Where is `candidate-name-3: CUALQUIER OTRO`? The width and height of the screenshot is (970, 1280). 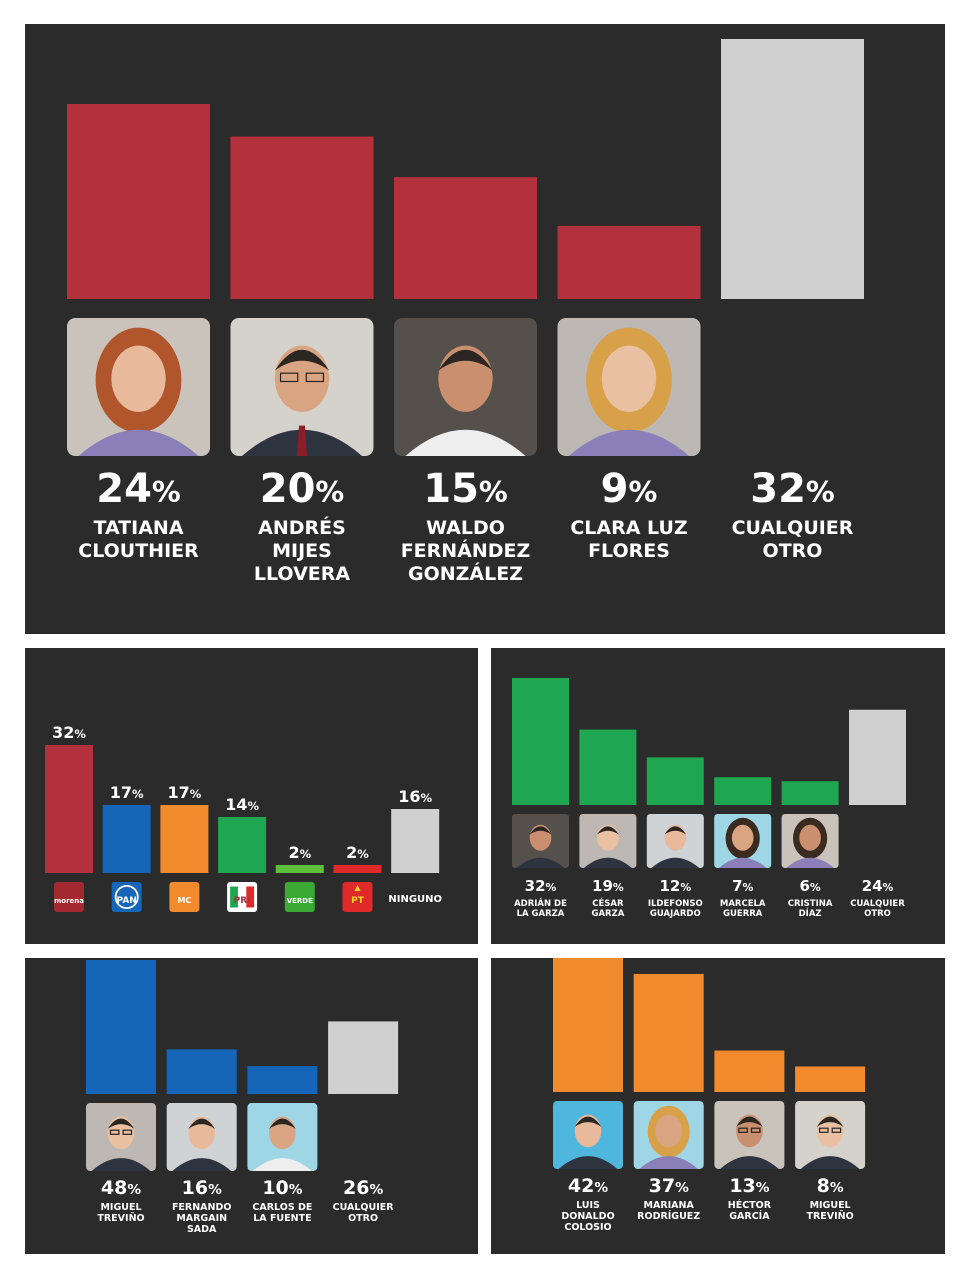
candidate-name-3: CUALQUIER OTRO is located at coordinates (364, 1213).